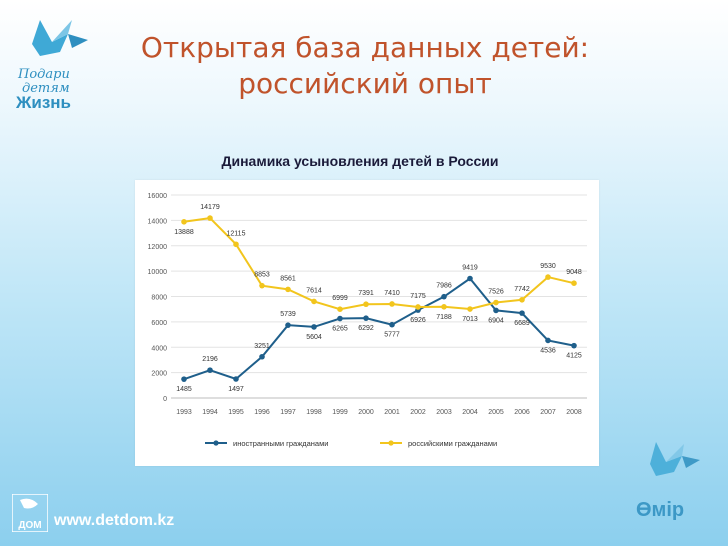 This screenshot has height=546, width=728. Describe the element at coordinates (184, 232) in the screenshot. I see `data-label: 13888` at that location.